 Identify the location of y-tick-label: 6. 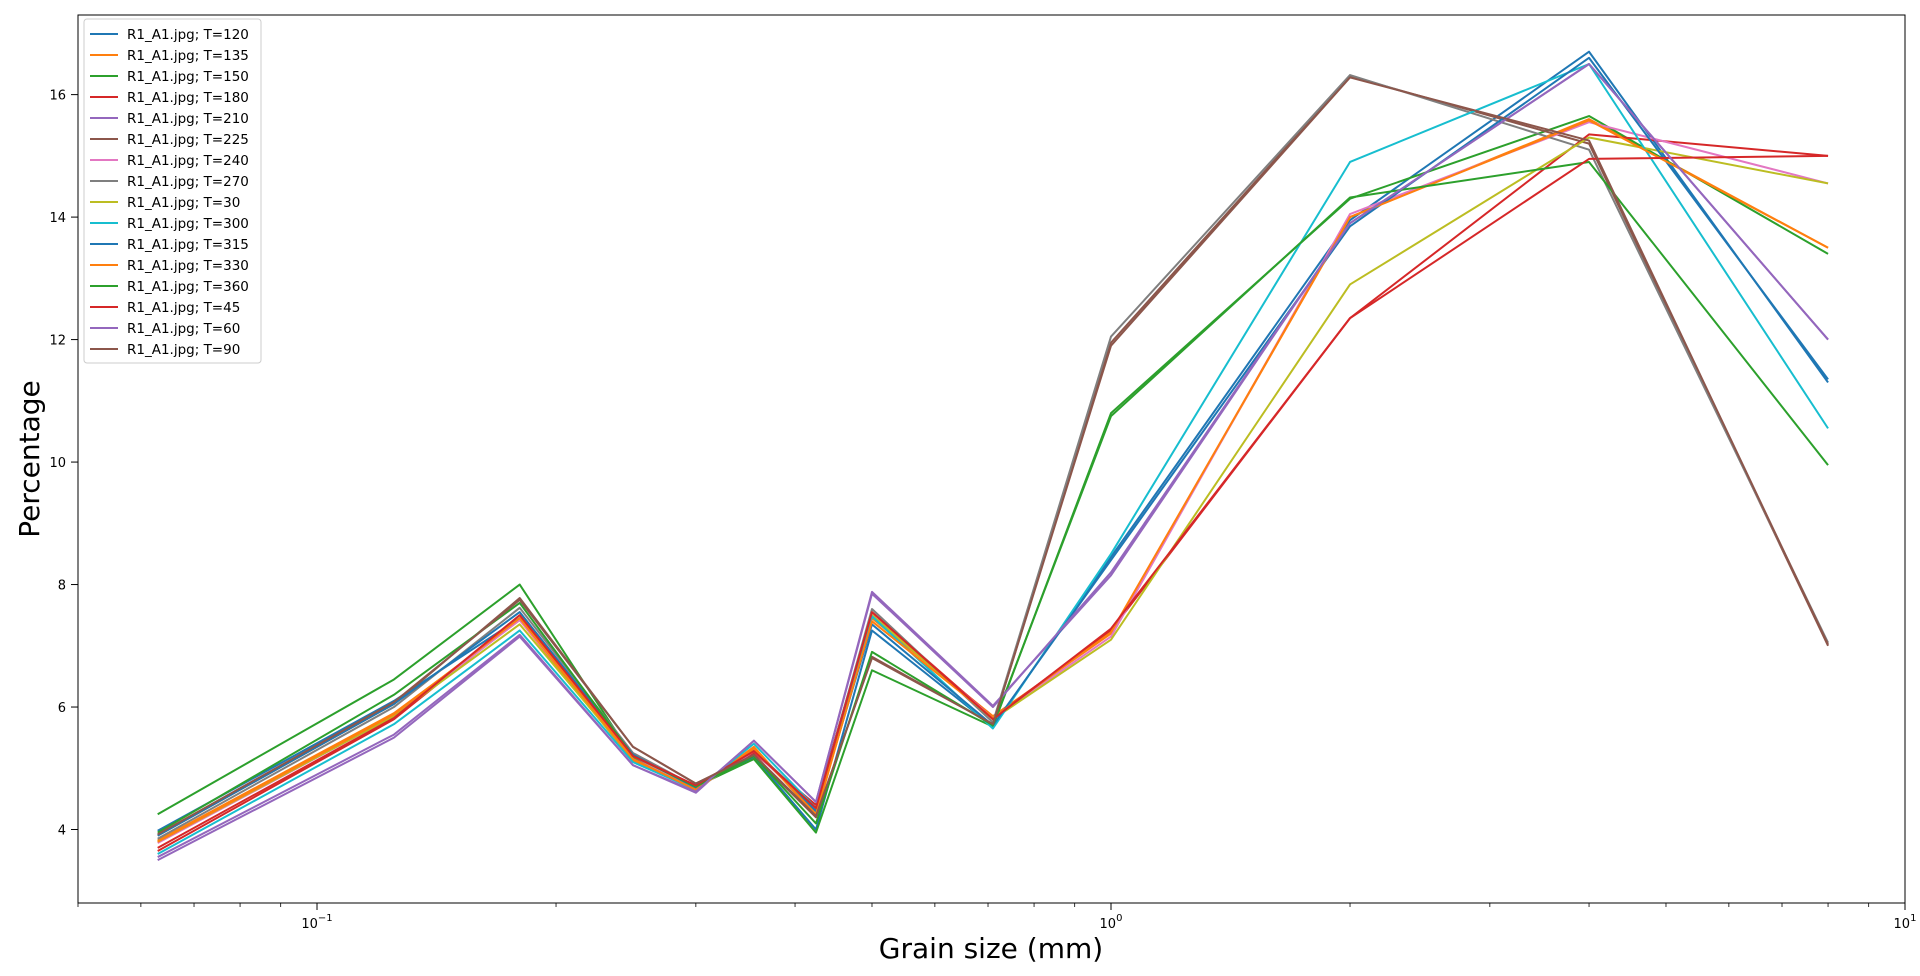
(62, 708).